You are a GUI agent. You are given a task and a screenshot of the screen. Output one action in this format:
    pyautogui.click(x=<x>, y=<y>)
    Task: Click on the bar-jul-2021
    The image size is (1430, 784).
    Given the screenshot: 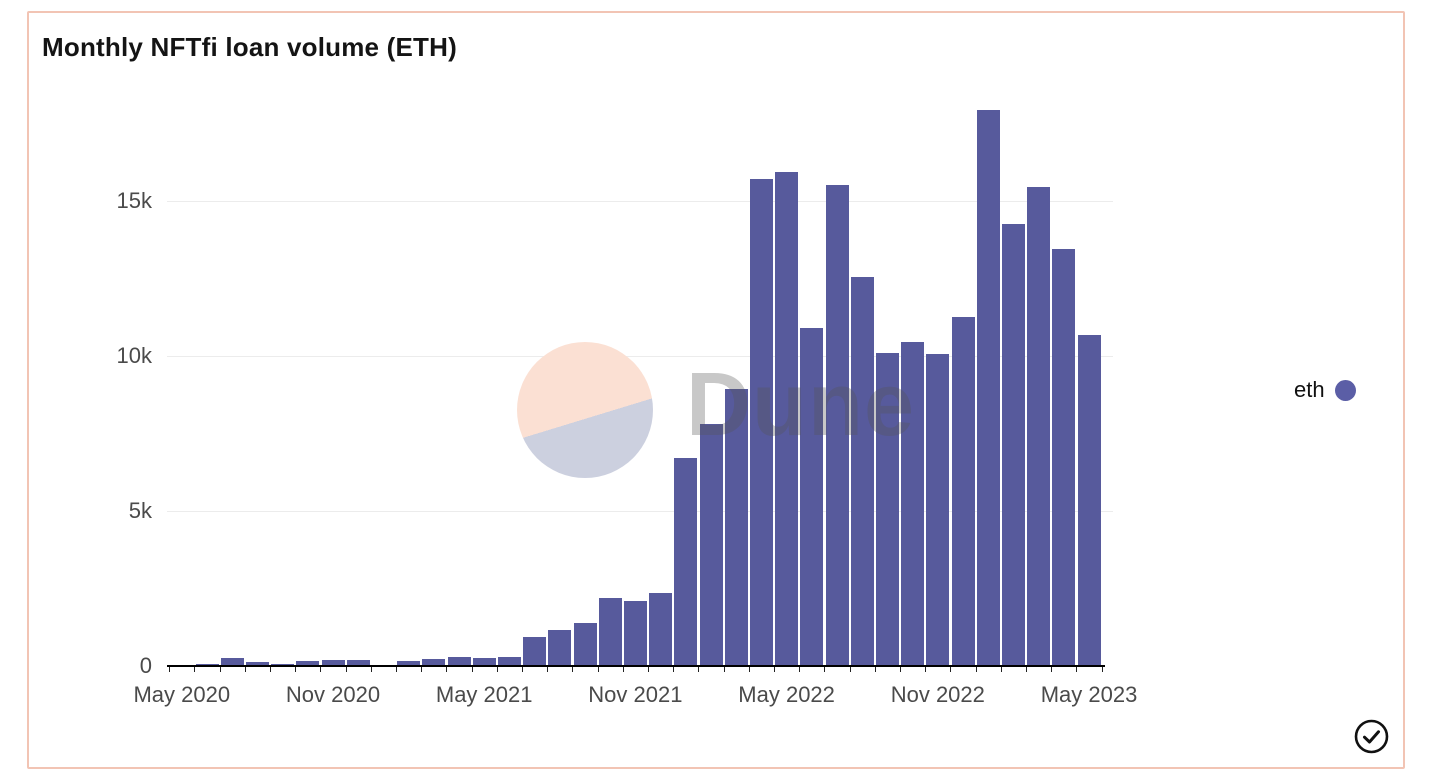 What is the action you would take?
    pyautogui.click(x=535, y=651)
    